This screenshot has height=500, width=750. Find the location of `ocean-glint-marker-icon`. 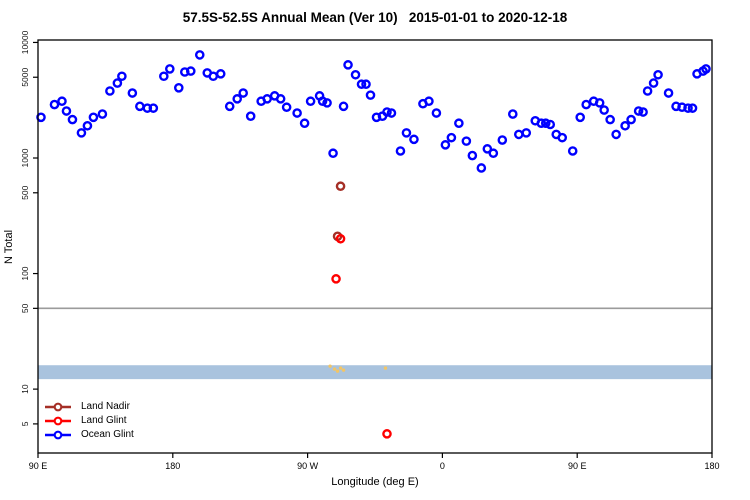

ocean-glint-marker-icon is located at coordinates (58, 435).